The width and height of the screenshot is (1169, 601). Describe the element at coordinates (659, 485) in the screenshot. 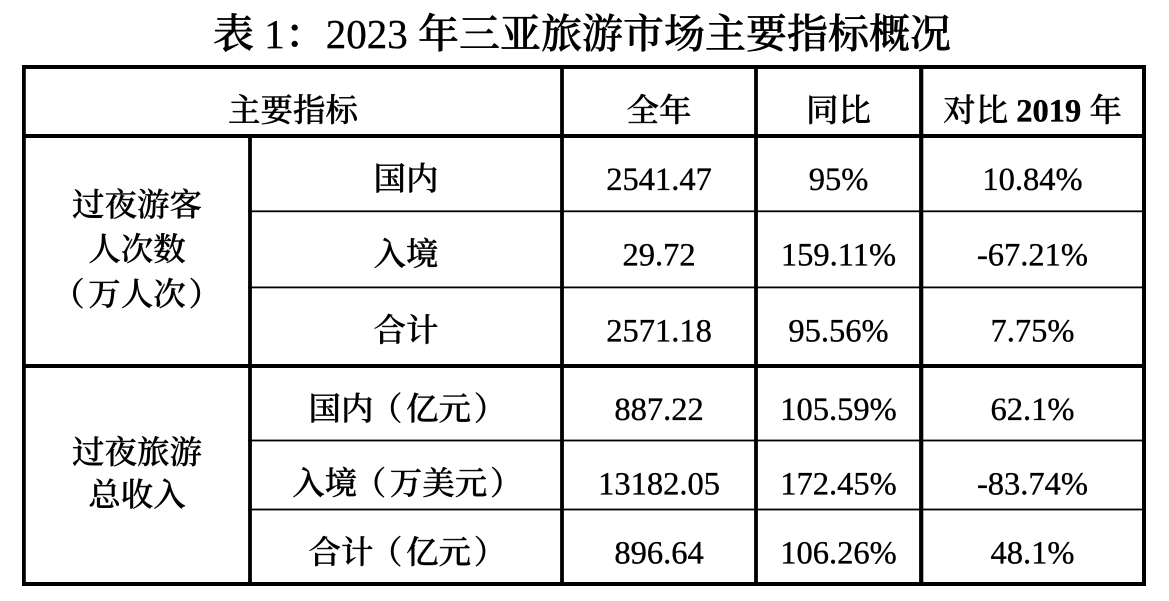

I see `svg-text: 13182.05` at that location.